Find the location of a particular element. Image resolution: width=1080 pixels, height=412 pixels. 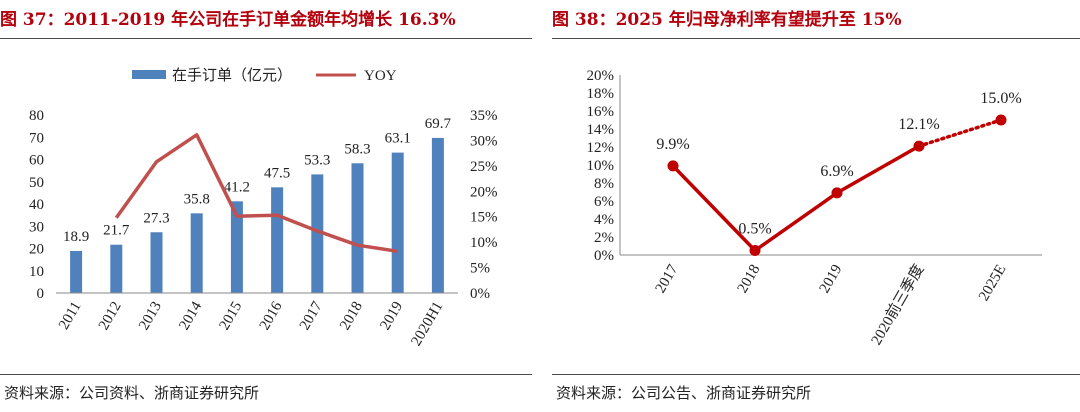

bar-2011 is located at coordinates (76, 271).